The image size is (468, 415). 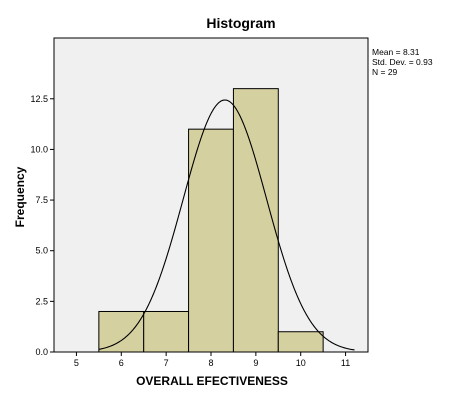 What do you see at coordinates (212, 381) in the screenshot?
I see `x-axis-title: OVERALL EFECTIVENESS` at bounding box center [212, 381].